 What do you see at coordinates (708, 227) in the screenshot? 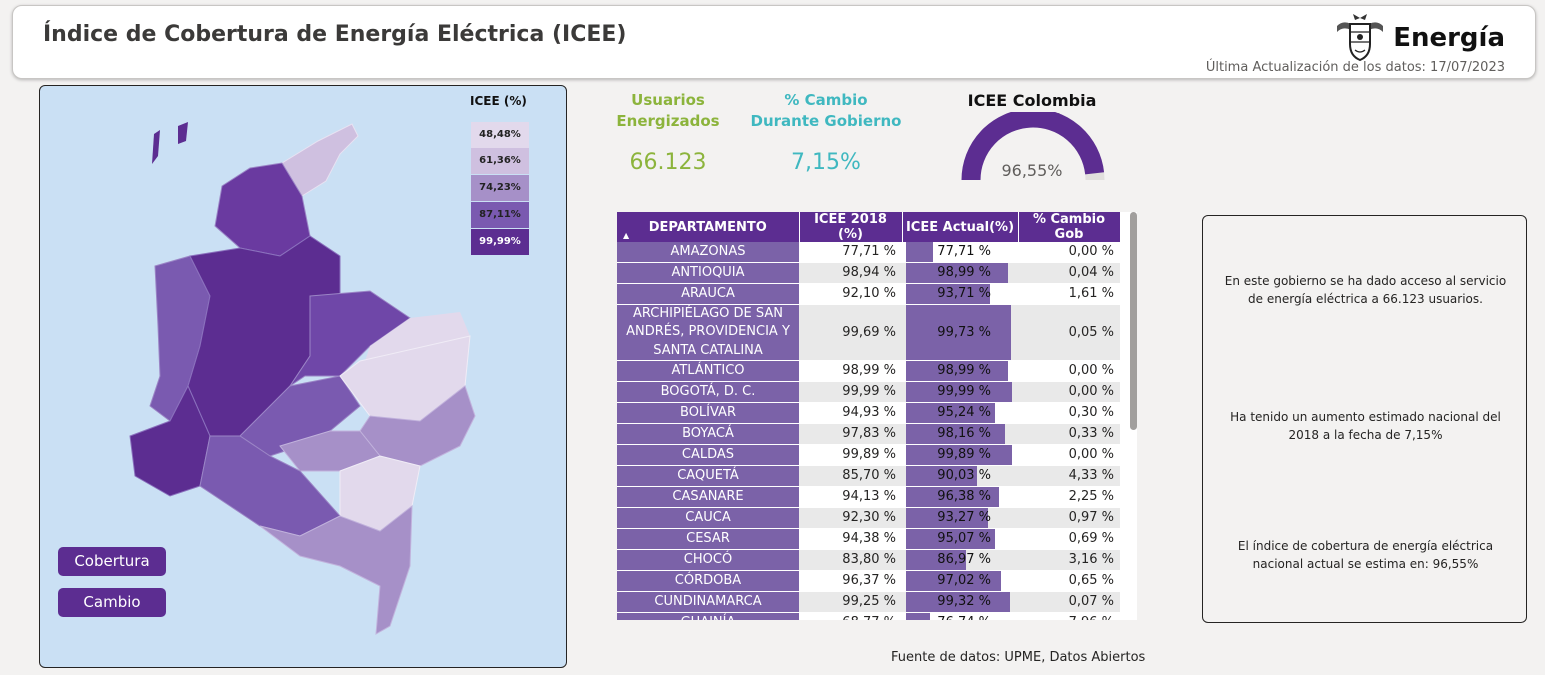
I see `col-header-departamento: DEPARTAMENTO ▲` at bounding box center [708, 227].